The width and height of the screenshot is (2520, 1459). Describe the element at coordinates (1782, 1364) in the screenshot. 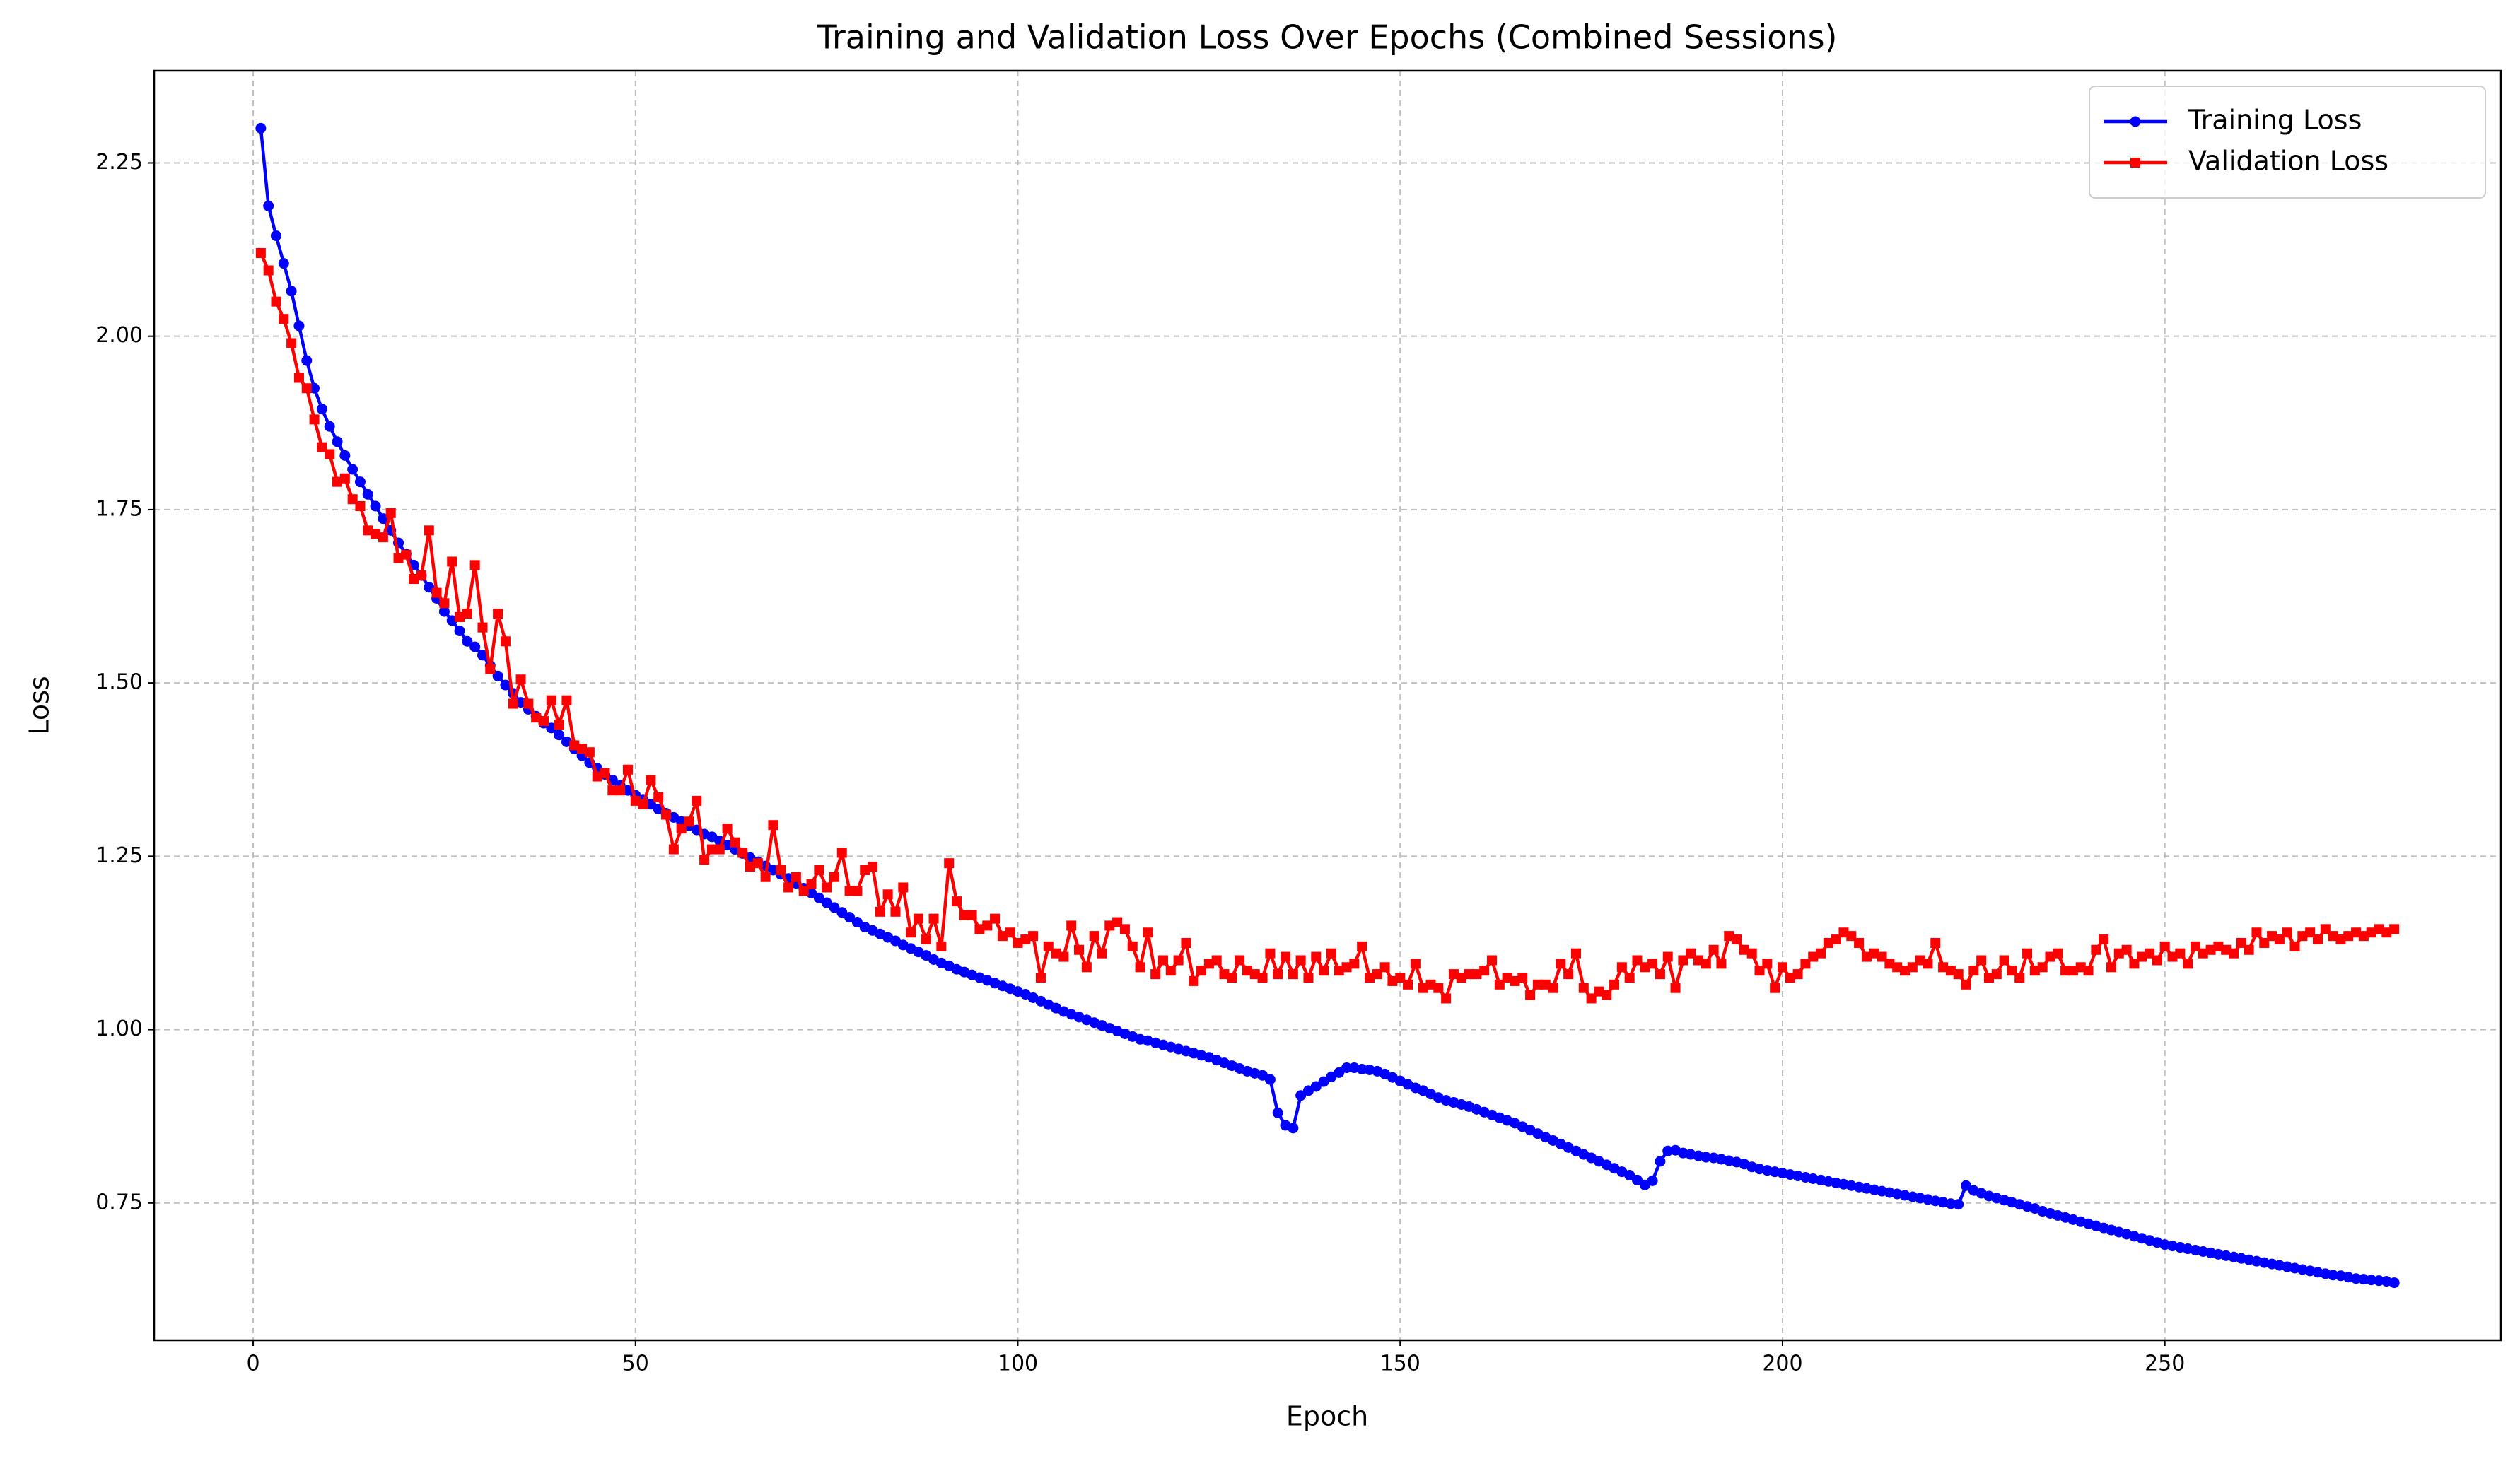

I see `x-tick-label: 200` at that location.